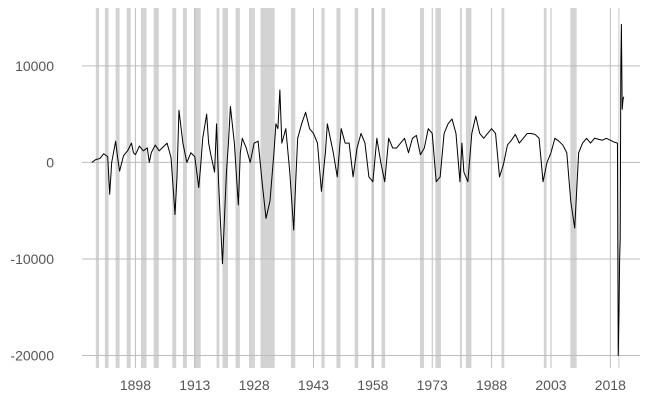  What do you see at coordinates (50, 162) in the screenshot?
I see `y-tick-label: 0` at bounding box center [50, 162].